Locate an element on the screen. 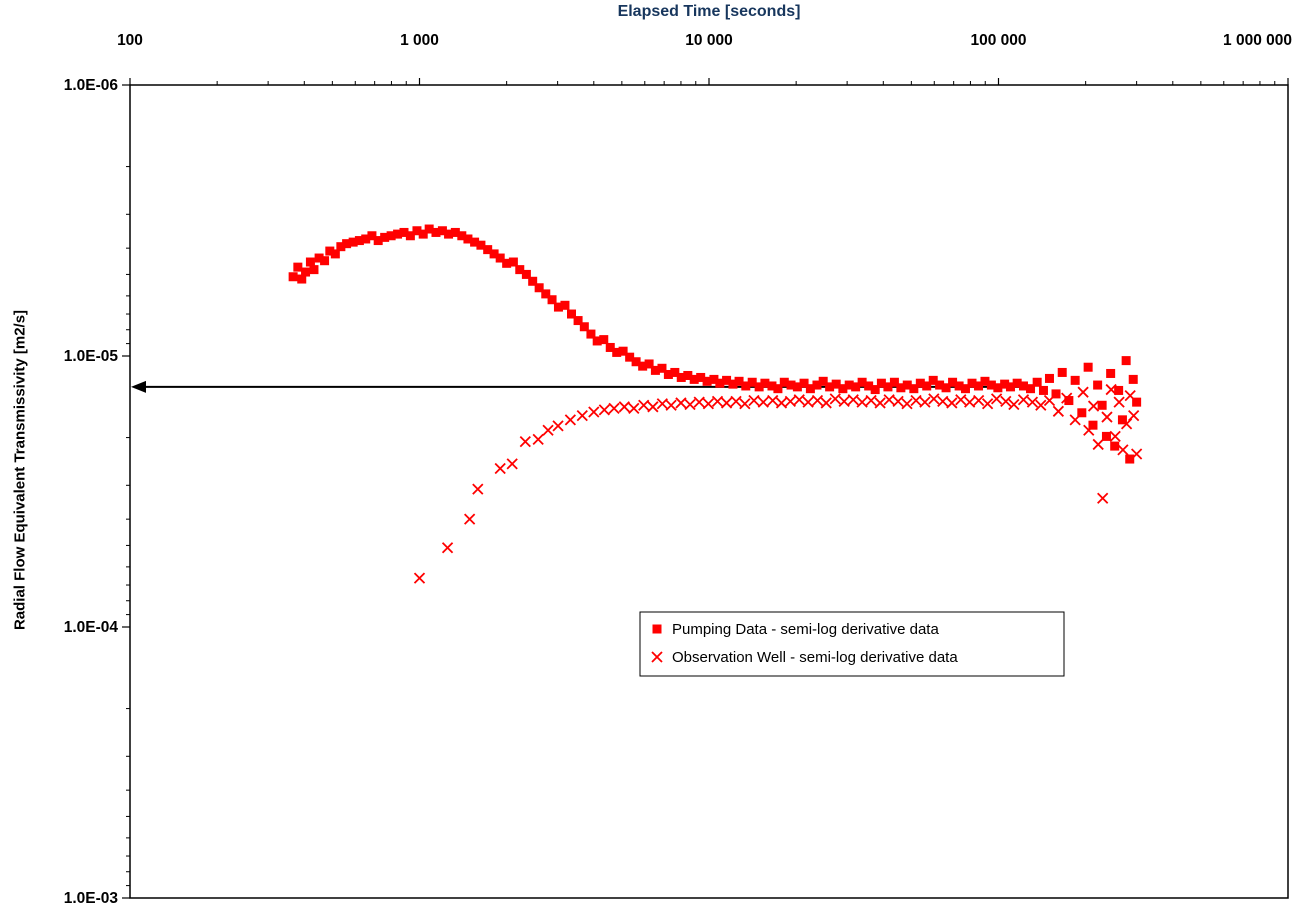 The width and height of the screenshot is (1295, 913). y-tick-label: 1.0E-03 is located at coordinates (91, 898).